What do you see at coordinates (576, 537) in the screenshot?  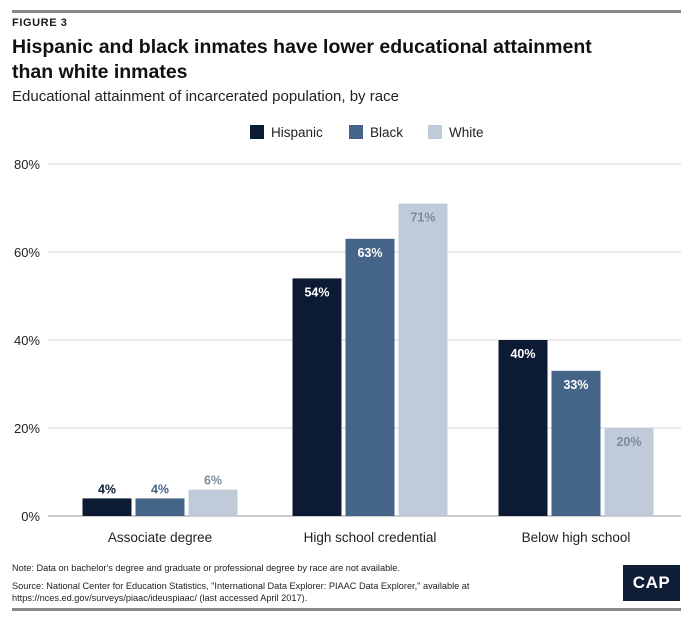 I see `x-tick-label: Below high school` at bounding box center [576, 537].